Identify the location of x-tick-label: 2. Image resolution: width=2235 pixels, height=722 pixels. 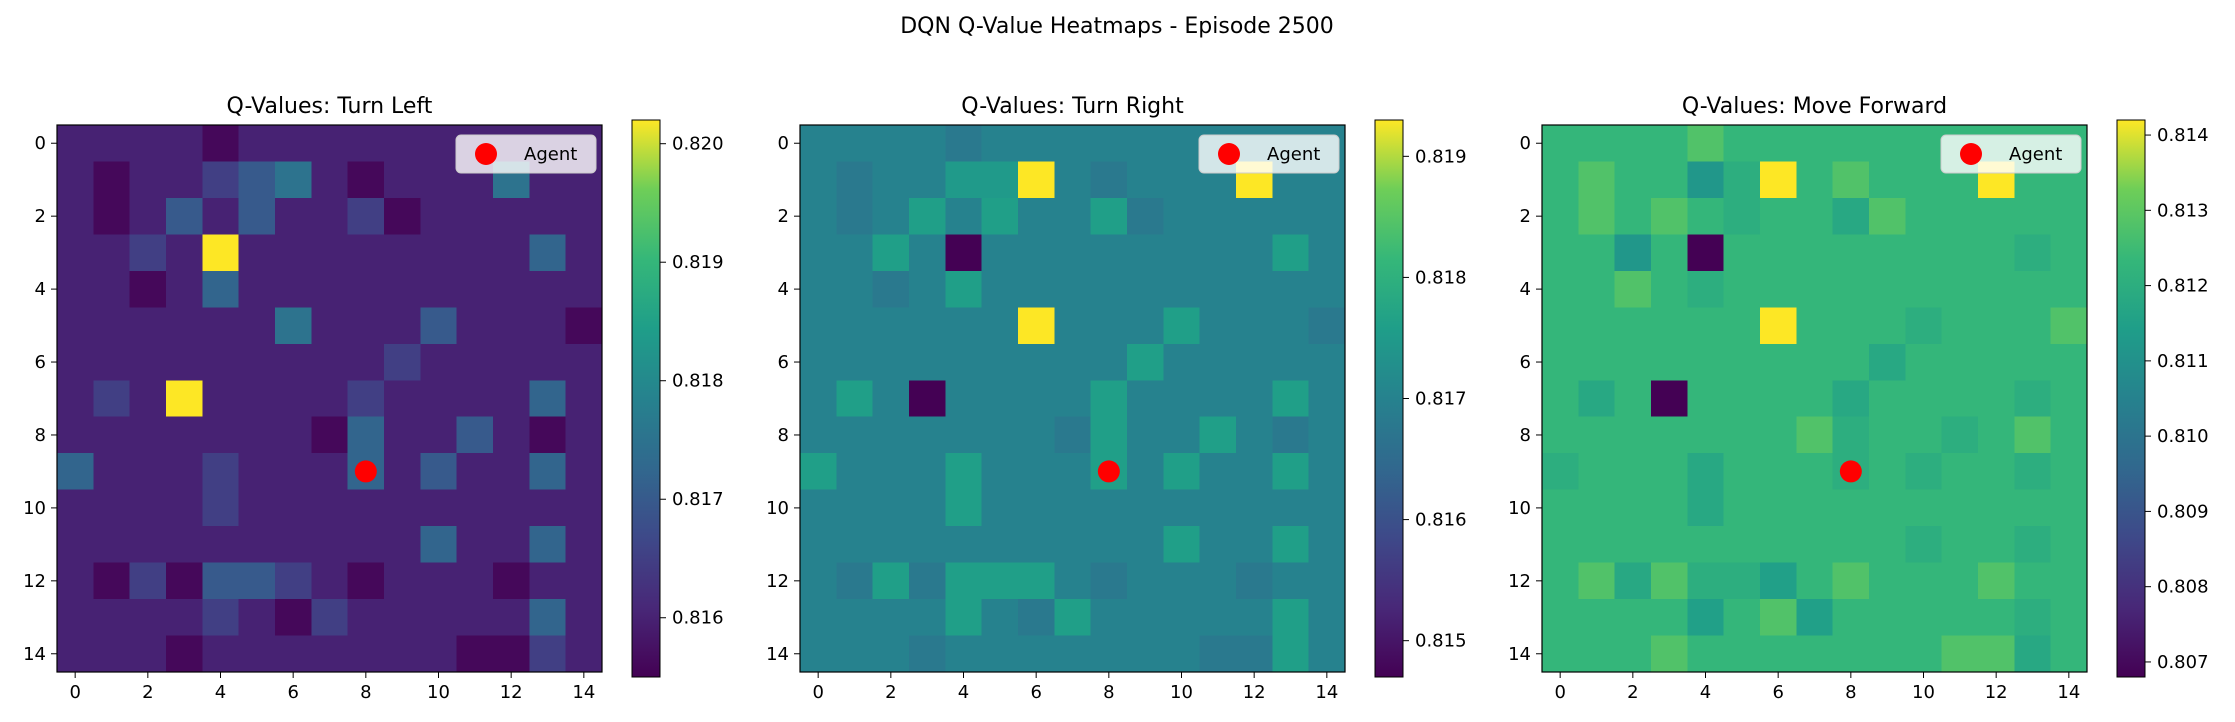
(890, 692).